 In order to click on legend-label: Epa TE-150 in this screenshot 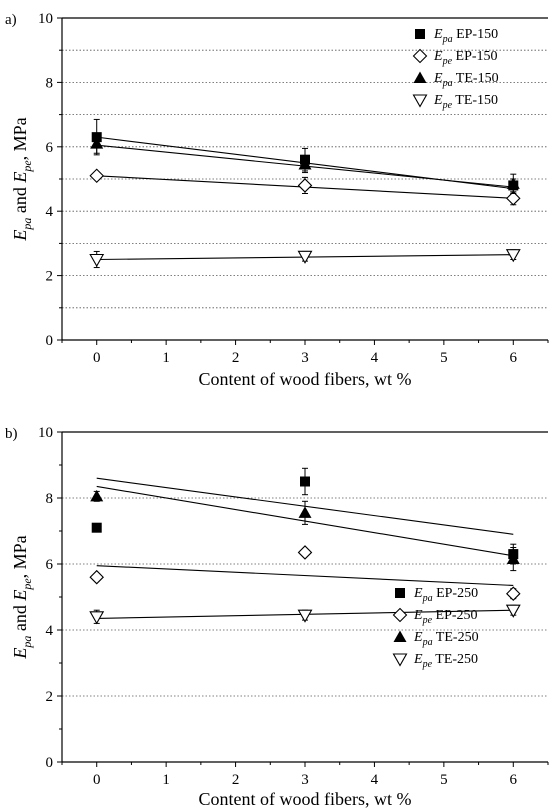, I will do `click(466, 80)`.